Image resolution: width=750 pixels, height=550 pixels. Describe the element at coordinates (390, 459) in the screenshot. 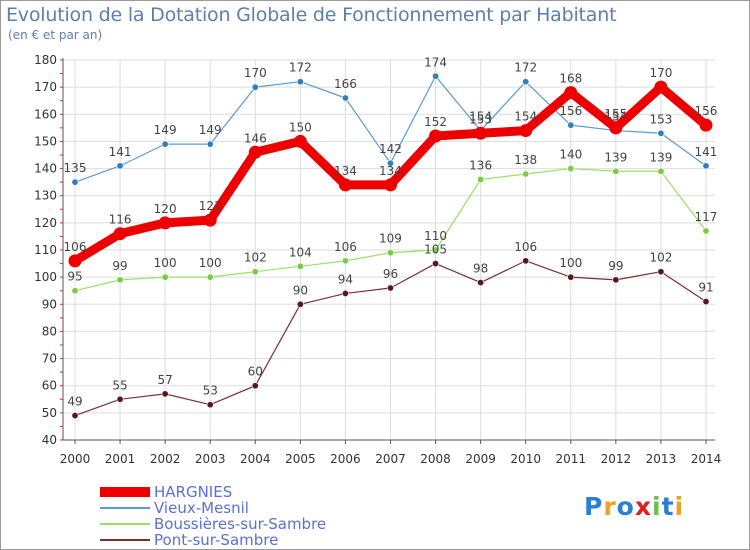

I see `x-tick-label: 2007` at that location.